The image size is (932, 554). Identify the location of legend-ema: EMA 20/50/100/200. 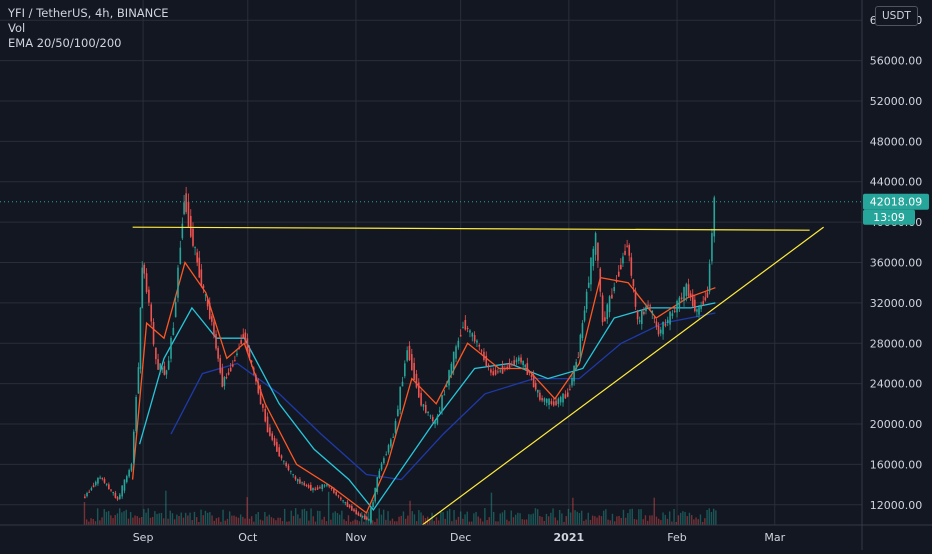
(65, 43).